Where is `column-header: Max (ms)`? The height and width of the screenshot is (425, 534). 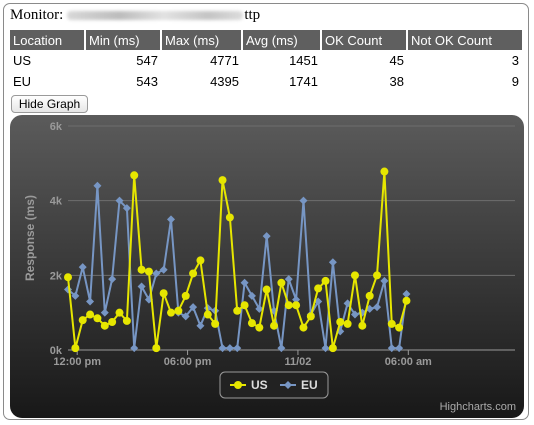
column-header: Max (ms) is located at coordinates (202, 40).